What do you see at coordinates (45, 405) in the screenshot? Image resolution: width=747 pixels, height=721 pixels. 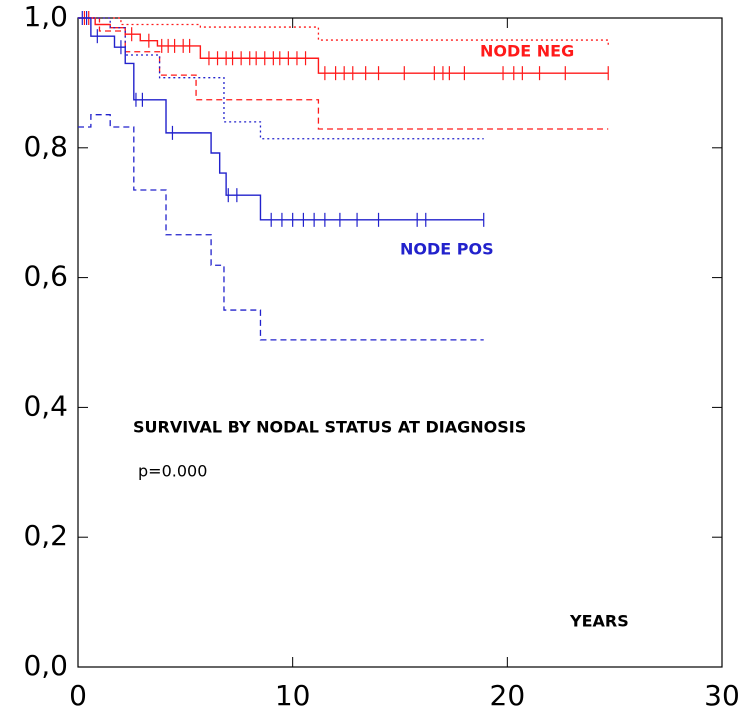 I see `y-tick-label: 0,4` at bounding box center [45, 405].